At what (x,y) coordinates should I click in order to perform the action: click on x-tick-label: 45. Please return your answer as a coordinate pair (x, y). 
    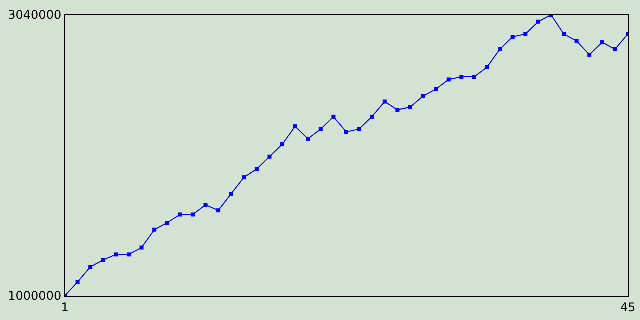
    Looking at the image, I should click on (628, 307).